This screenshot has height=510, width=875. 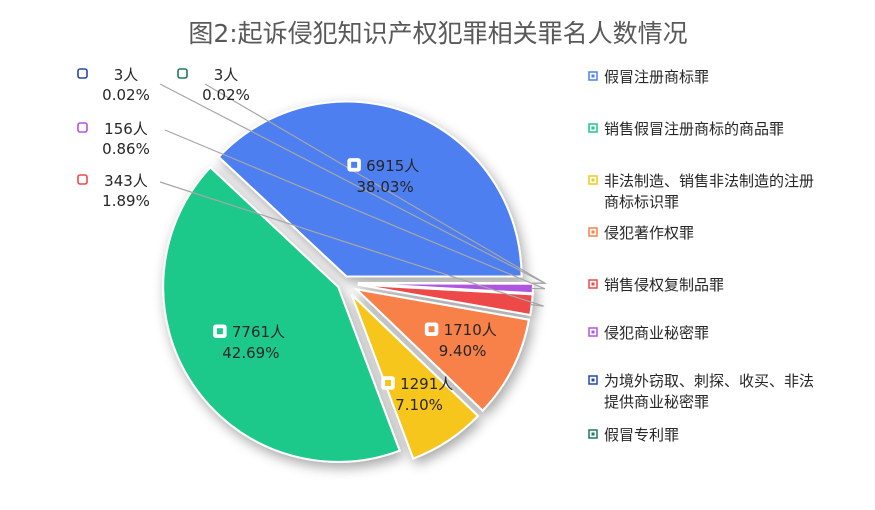 I want to click on chart-title: 图2:起诉侵犯知识产权犯罪相关罪名人数情况, so click(x=437, y=33).